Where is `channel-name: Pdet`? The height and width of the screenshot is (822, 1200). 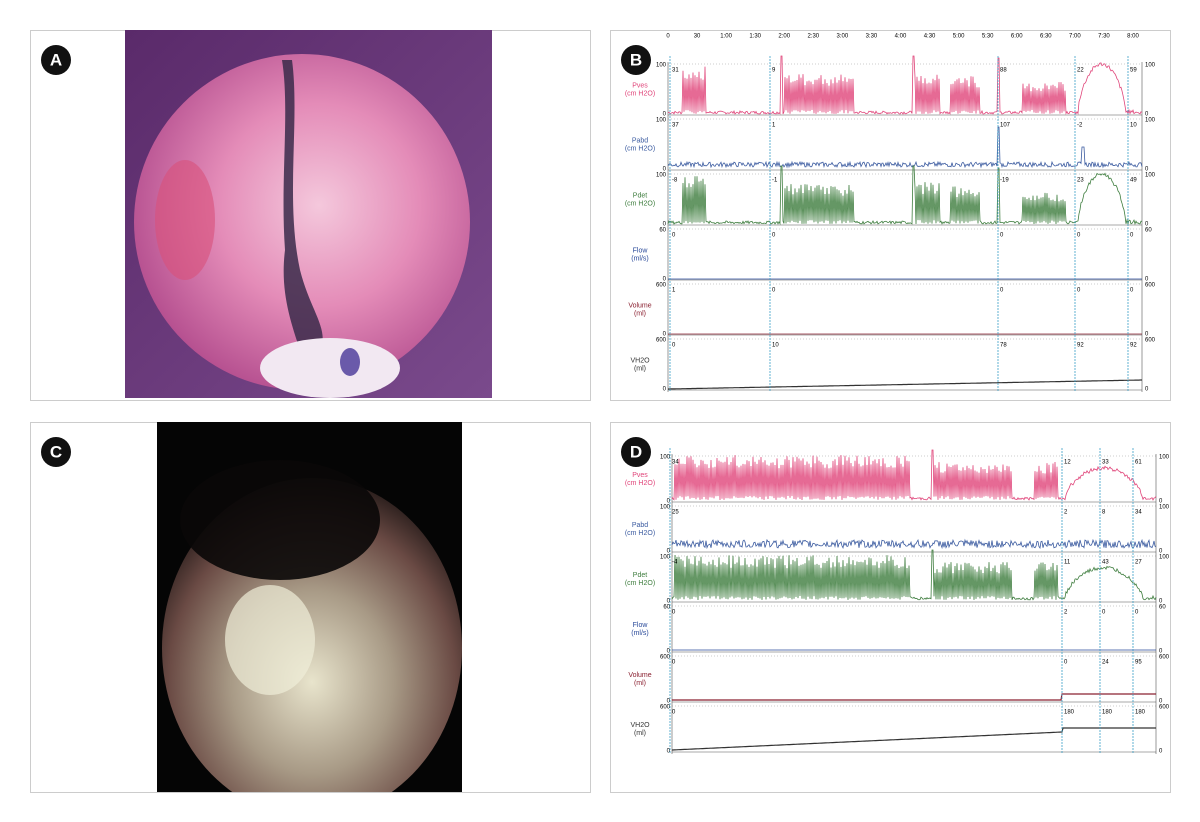 channel-name: Pdet is located at coordinates (640, 575).